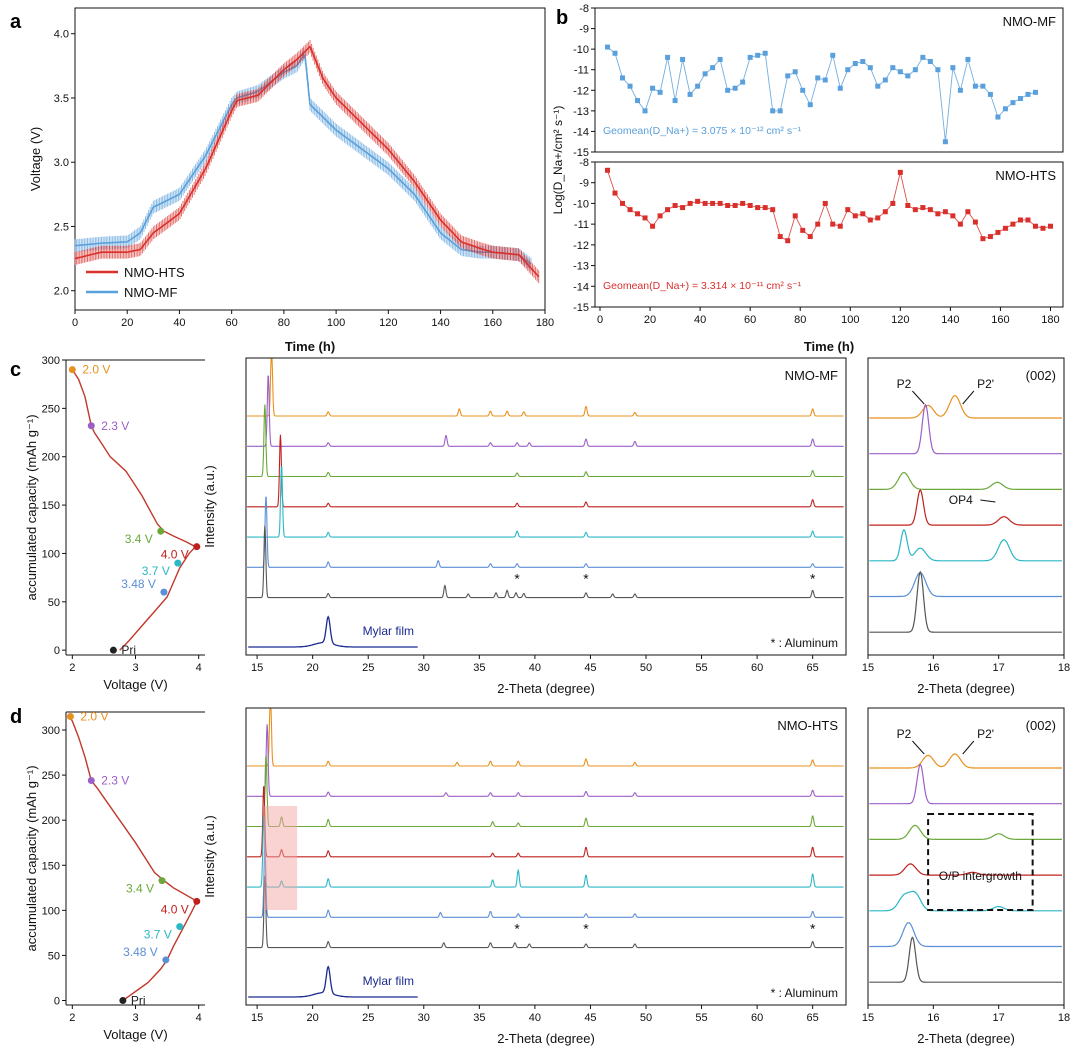 The width and height of the screenshot is (1080, 1064). What do you see at coordinates (586, 579) in the screenshot?
I see `c-mid-aluminum-star-1: *` at bounding box center [586, 579].